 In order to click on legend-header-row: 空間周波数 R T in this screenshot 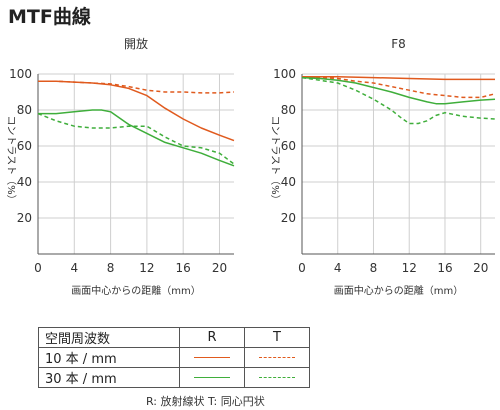, I will do `click(174, 337)`.